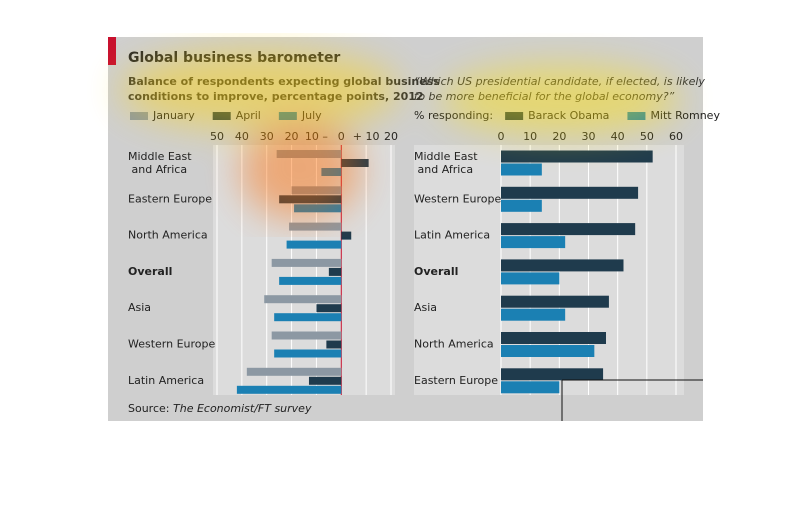  Describe the element at coordinates (391, 136) in the screenshot. I see `x-tick-label: 20` at that location.